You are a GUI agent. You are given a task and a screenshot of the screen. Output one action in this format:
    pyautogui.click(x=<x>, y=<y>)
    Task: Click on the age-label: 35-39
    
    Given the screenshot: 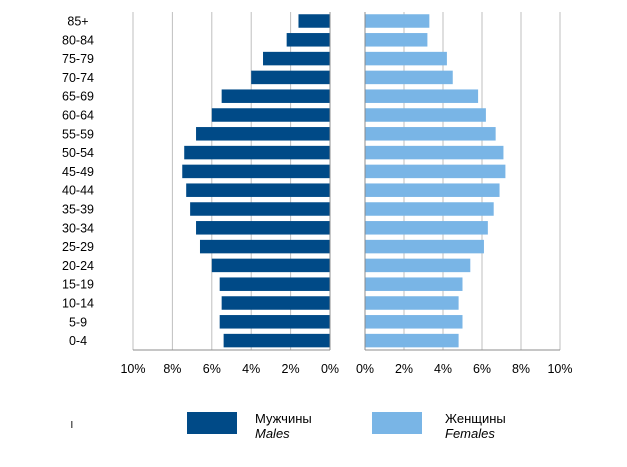 What is the action you would take?
    pyautogui.click(x=78, y=210)
    